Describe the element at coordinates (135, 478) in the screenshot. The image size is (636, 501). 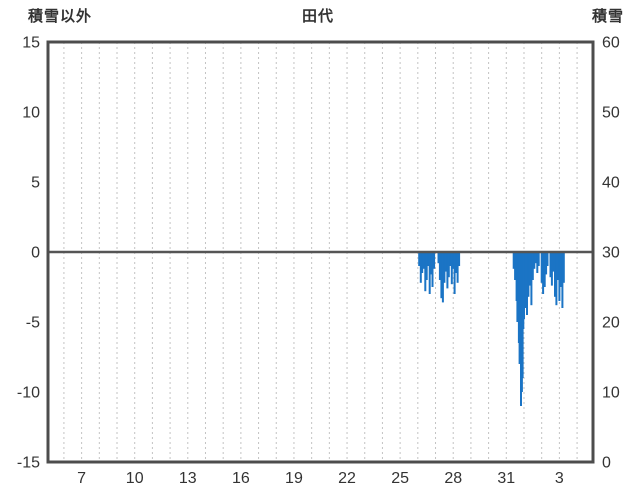
I see `x-axis-tick-label: 10` at that location.